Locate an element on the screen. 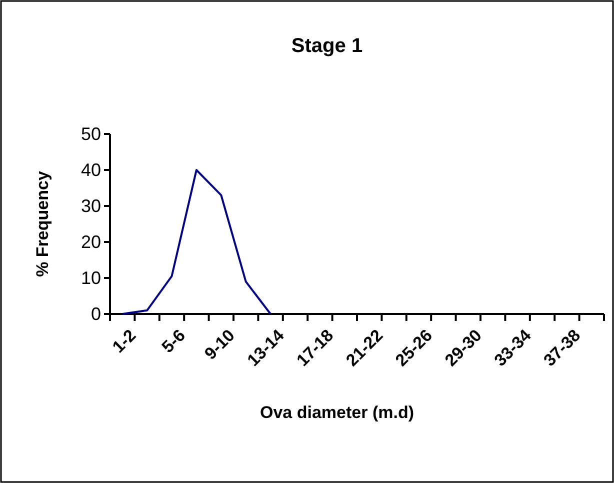 This screenshot has height=483, width=614. x-tick-label: 5-6 is located at coordinates (173, 341).